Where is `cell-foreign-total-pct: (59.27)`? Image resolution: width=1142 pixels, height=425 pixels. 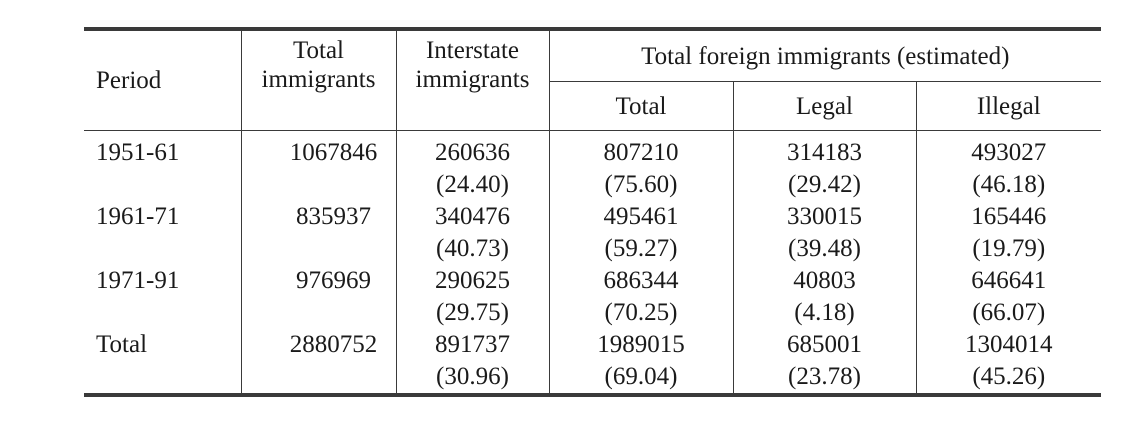 cell-foreign-total-pct: (59.27) is located at coordinates (640, 249).